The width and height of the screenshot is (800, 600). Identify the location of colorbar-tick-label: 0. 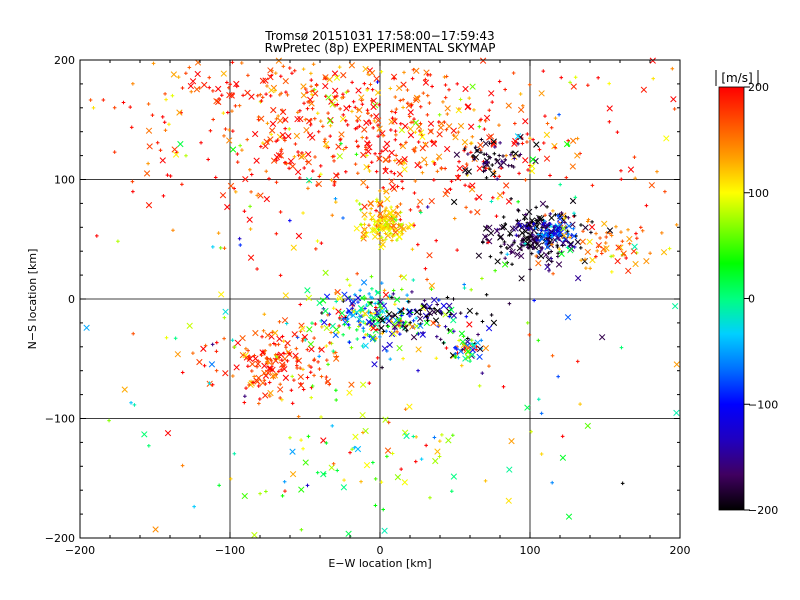
(751, 299).